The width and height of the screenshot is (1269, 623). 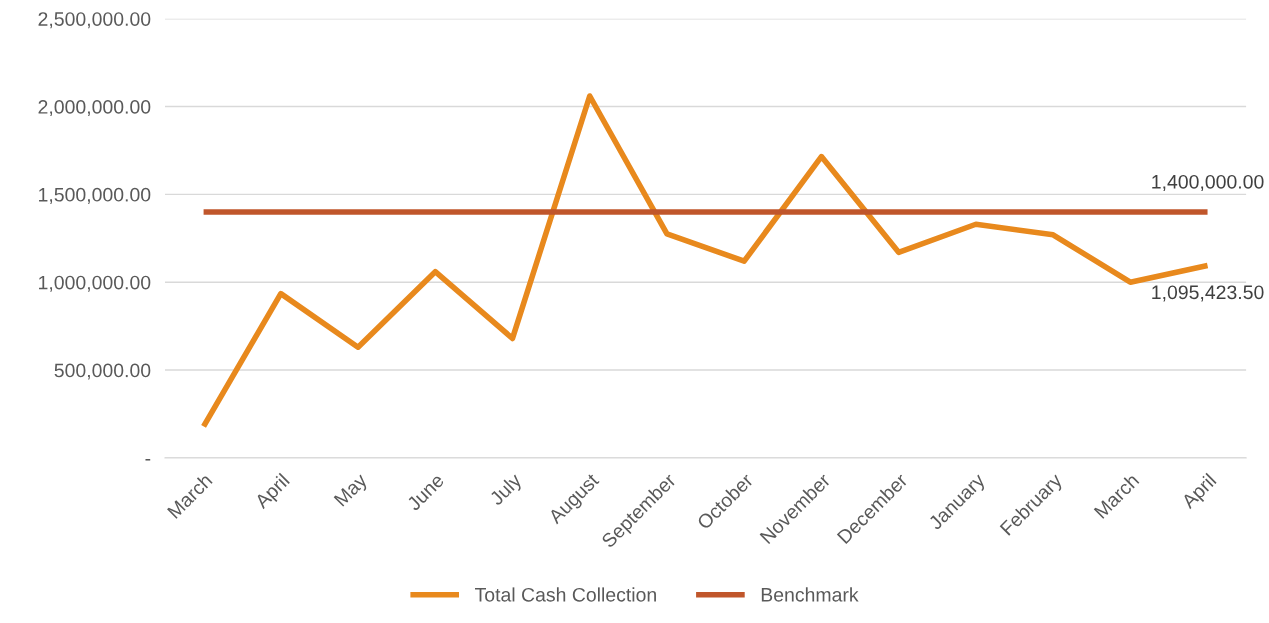 What do you see at coordinates (1208, 293) in the screenshot?
I see `data-label: 1,095,423.50` at bounding box center [1208, 293].